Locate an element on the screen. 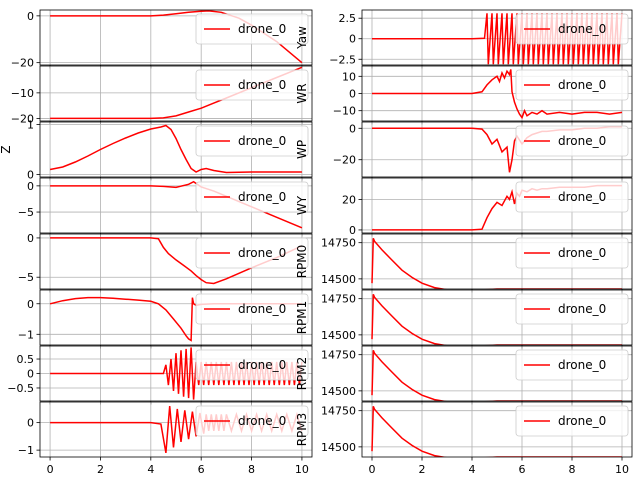  subplot-15: 14750 14500 0 2 4 6 8 10 RPM3 drone_0 is located at coordinates (464, 438).